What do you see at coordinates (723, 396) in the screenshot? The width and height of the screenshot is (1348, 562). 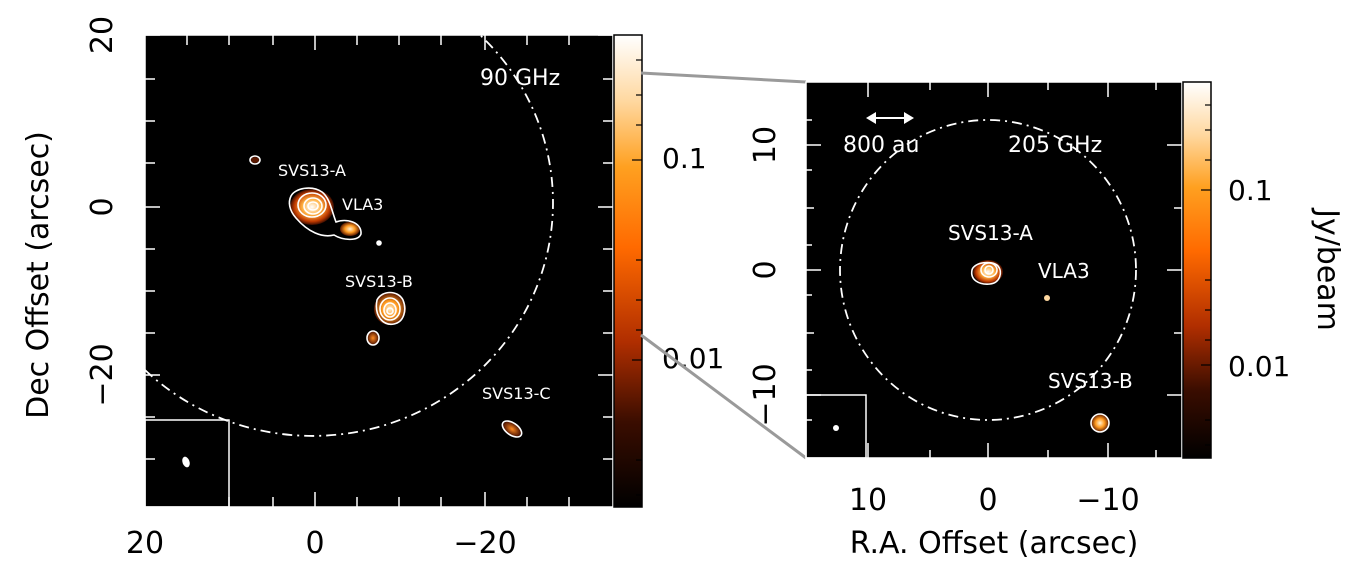 I see `zoom-connector-bottom` at bounding box center [723, 396].